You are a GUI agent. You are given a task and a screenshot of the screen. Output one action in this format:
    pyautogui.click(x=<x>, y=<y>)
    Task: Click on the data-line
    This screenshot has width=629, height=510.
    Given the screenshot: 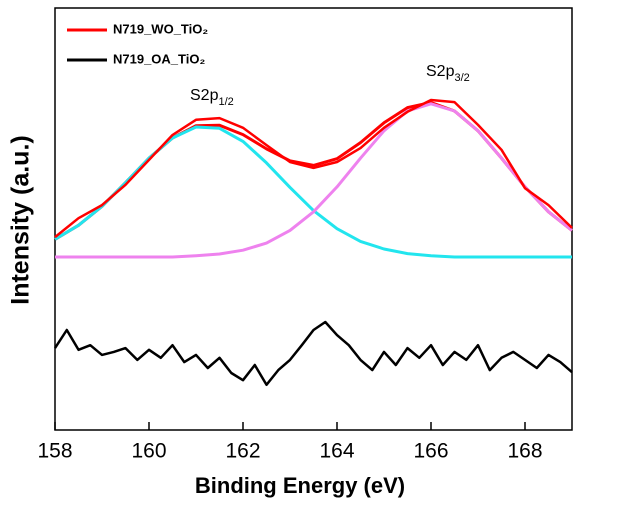 What is the action you would take?
    pyautogui.click(x=313, y=353)
    